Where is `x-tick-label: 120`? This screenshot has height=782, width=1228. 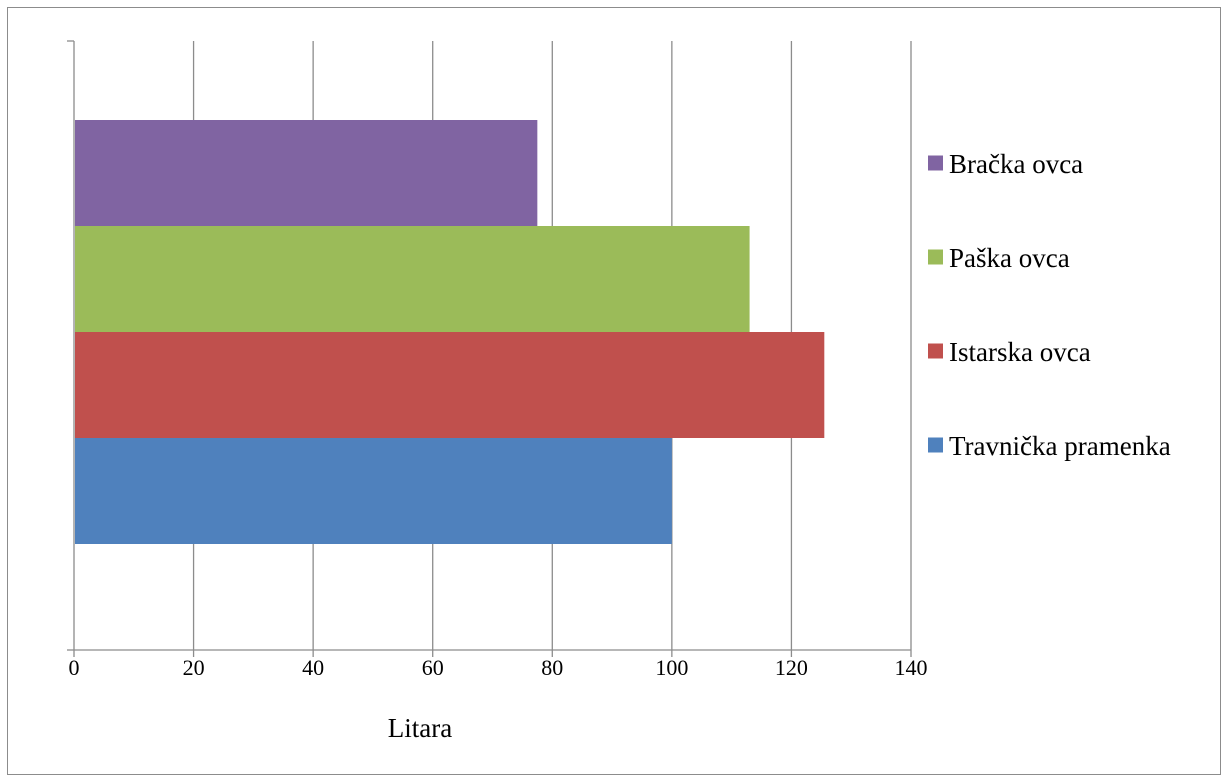
x-tick-label: 120 is located at coordinates (791, 667).